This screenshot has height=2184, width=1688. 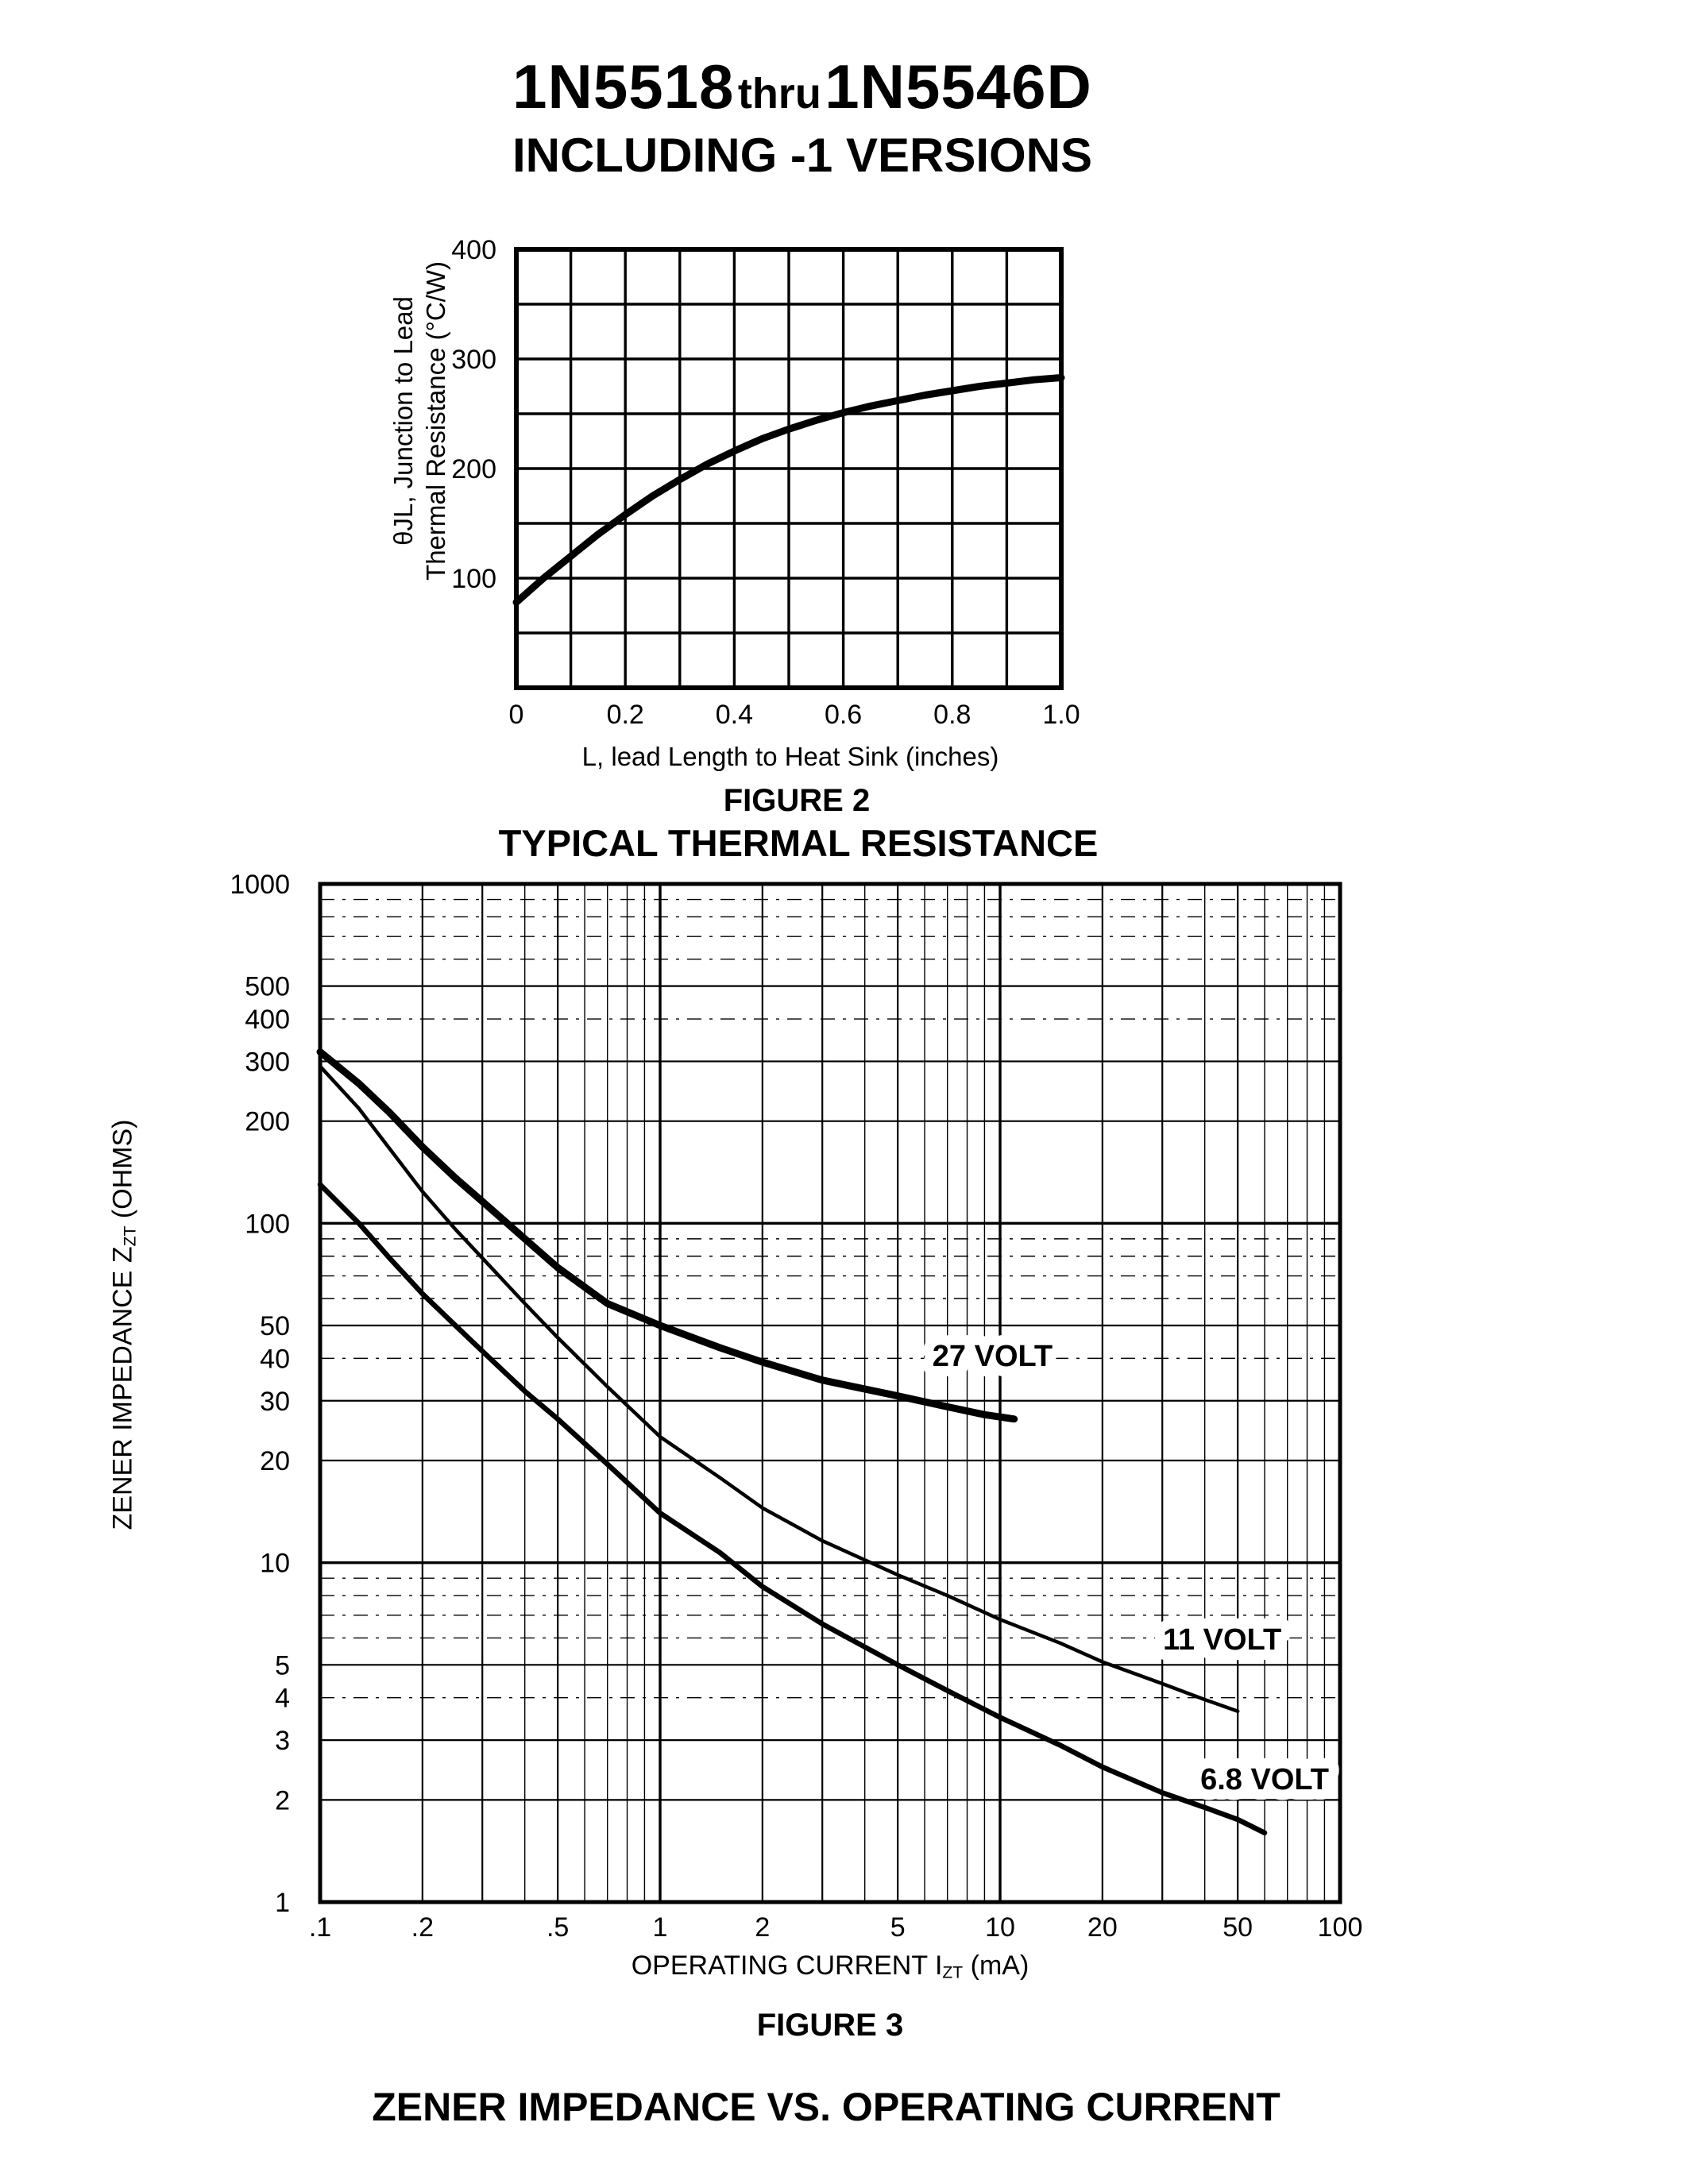 What do you see at coordinates (268, 987) in the screenshot?
I see `fig3-y-tick-label: 500` at bounding box center [268, 987].